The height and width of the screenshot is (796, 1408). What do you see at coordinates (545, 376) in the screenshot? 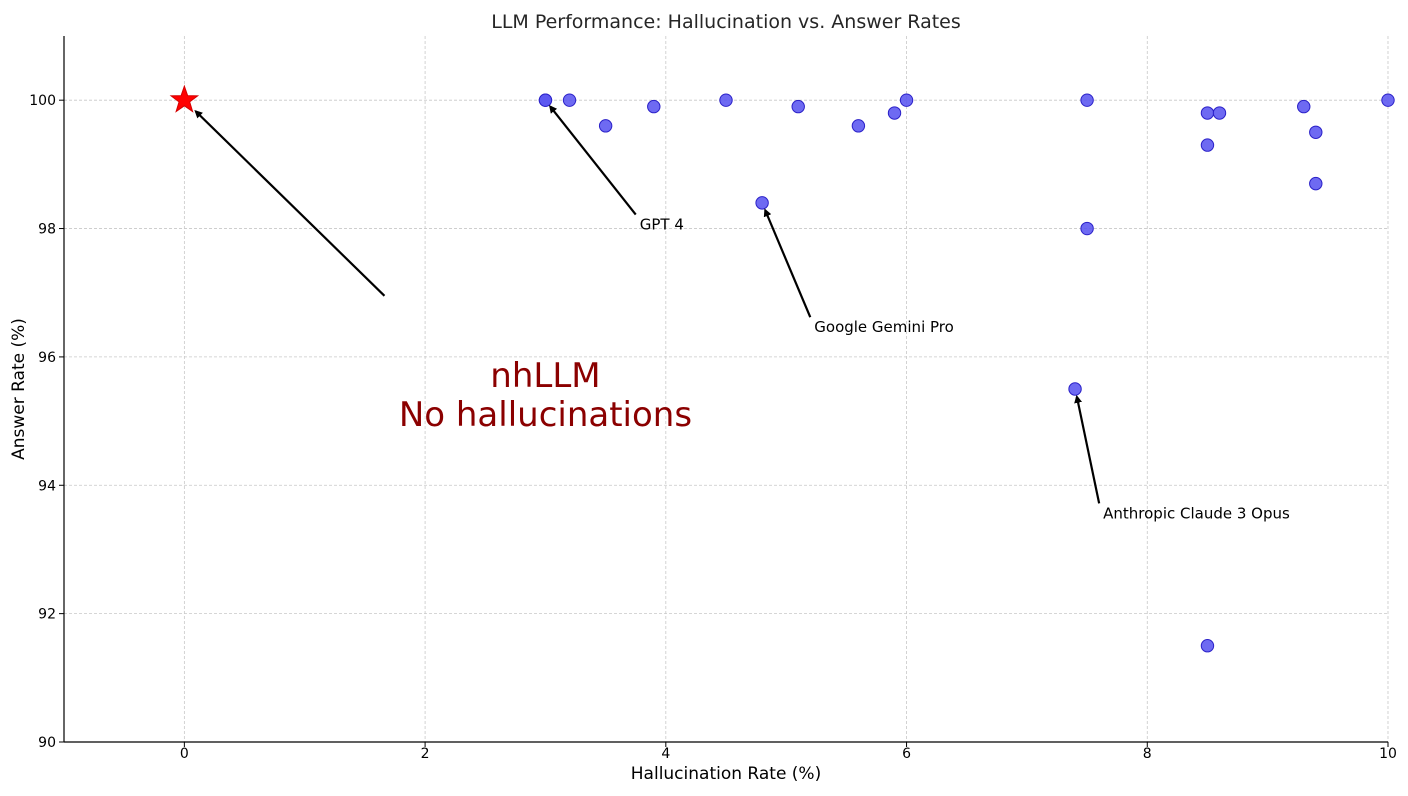
I see `callout-label: nhLLM` at bounding box center [545, 376].